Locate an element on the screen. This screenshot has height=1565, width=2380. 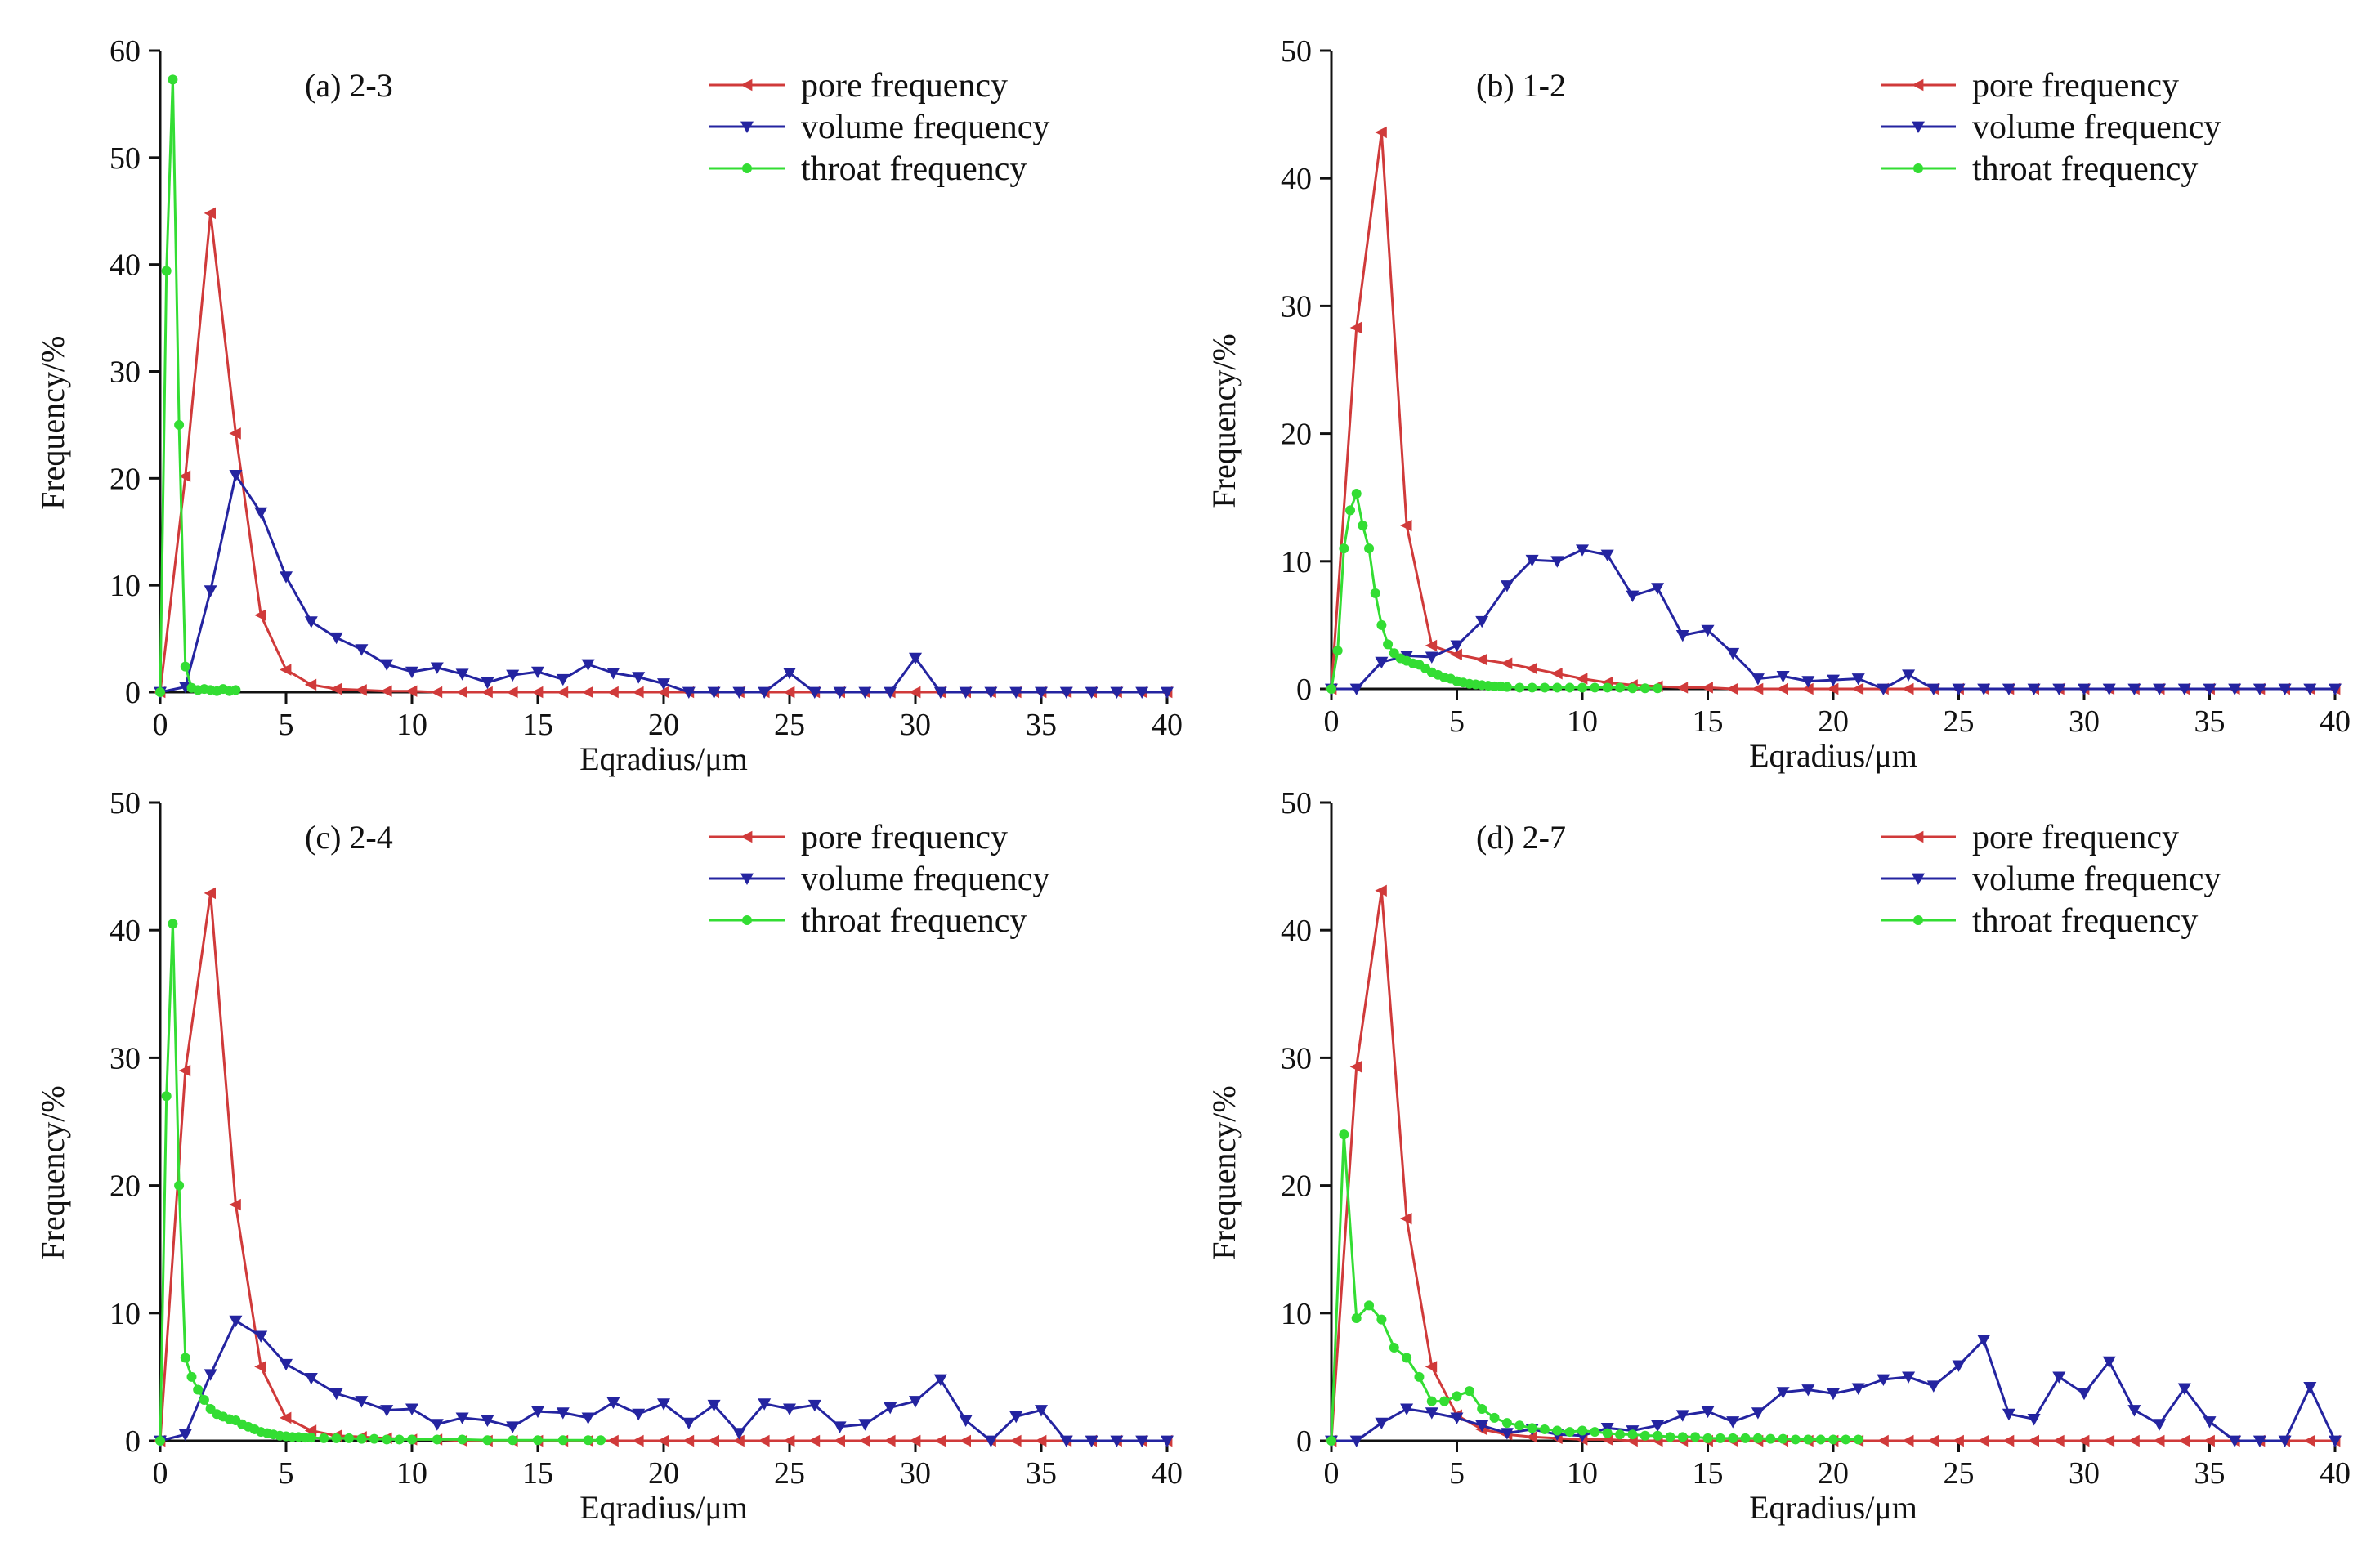
legend-label-c-0: pore frequency is located at coordinates (904, 837).